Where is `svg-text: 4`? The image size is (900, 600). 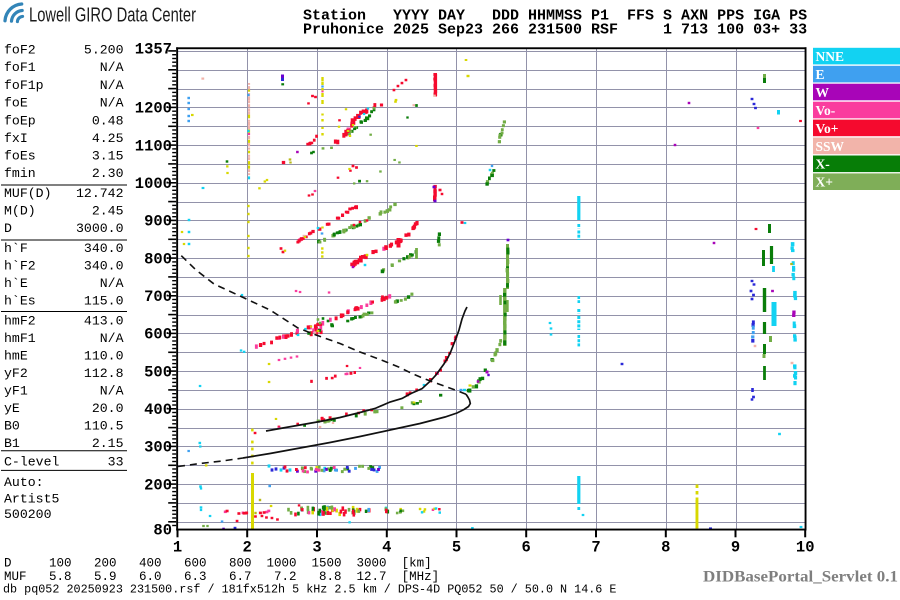
svg-text: 4 is located at coordinates (386, 548).